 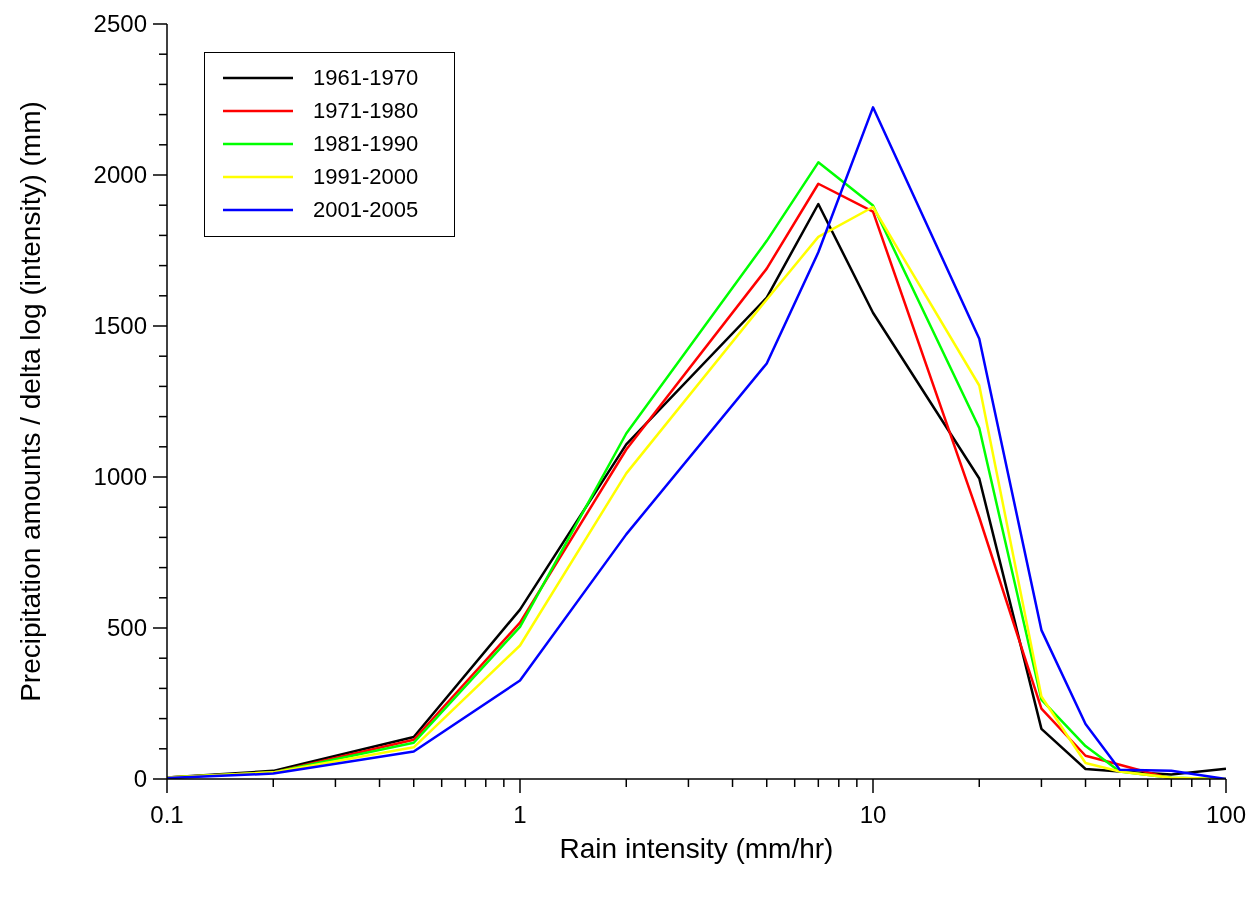 I want to click on y-axis-title: Precipitation amounts / delta log (intensity) (mm), so click(x=30, y=401).